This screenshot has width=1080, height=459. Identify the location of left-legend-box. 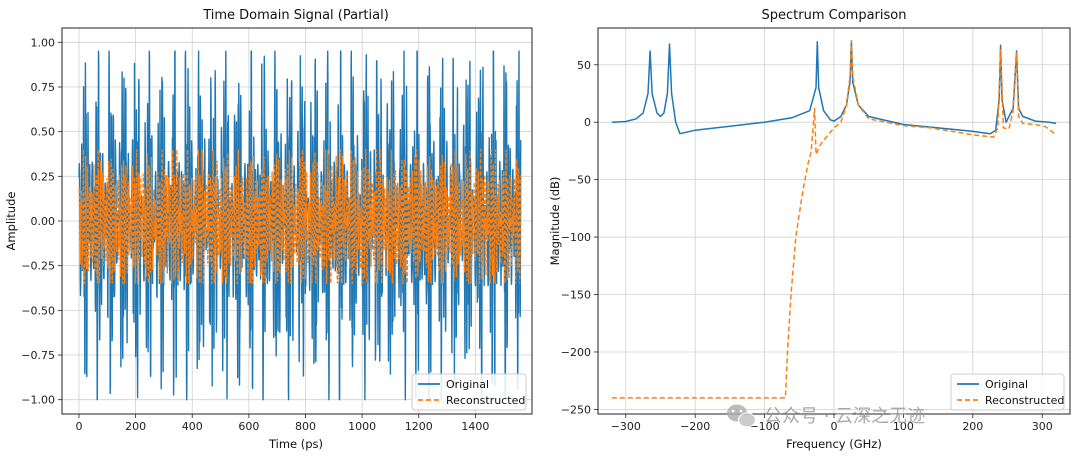
(469, 392).